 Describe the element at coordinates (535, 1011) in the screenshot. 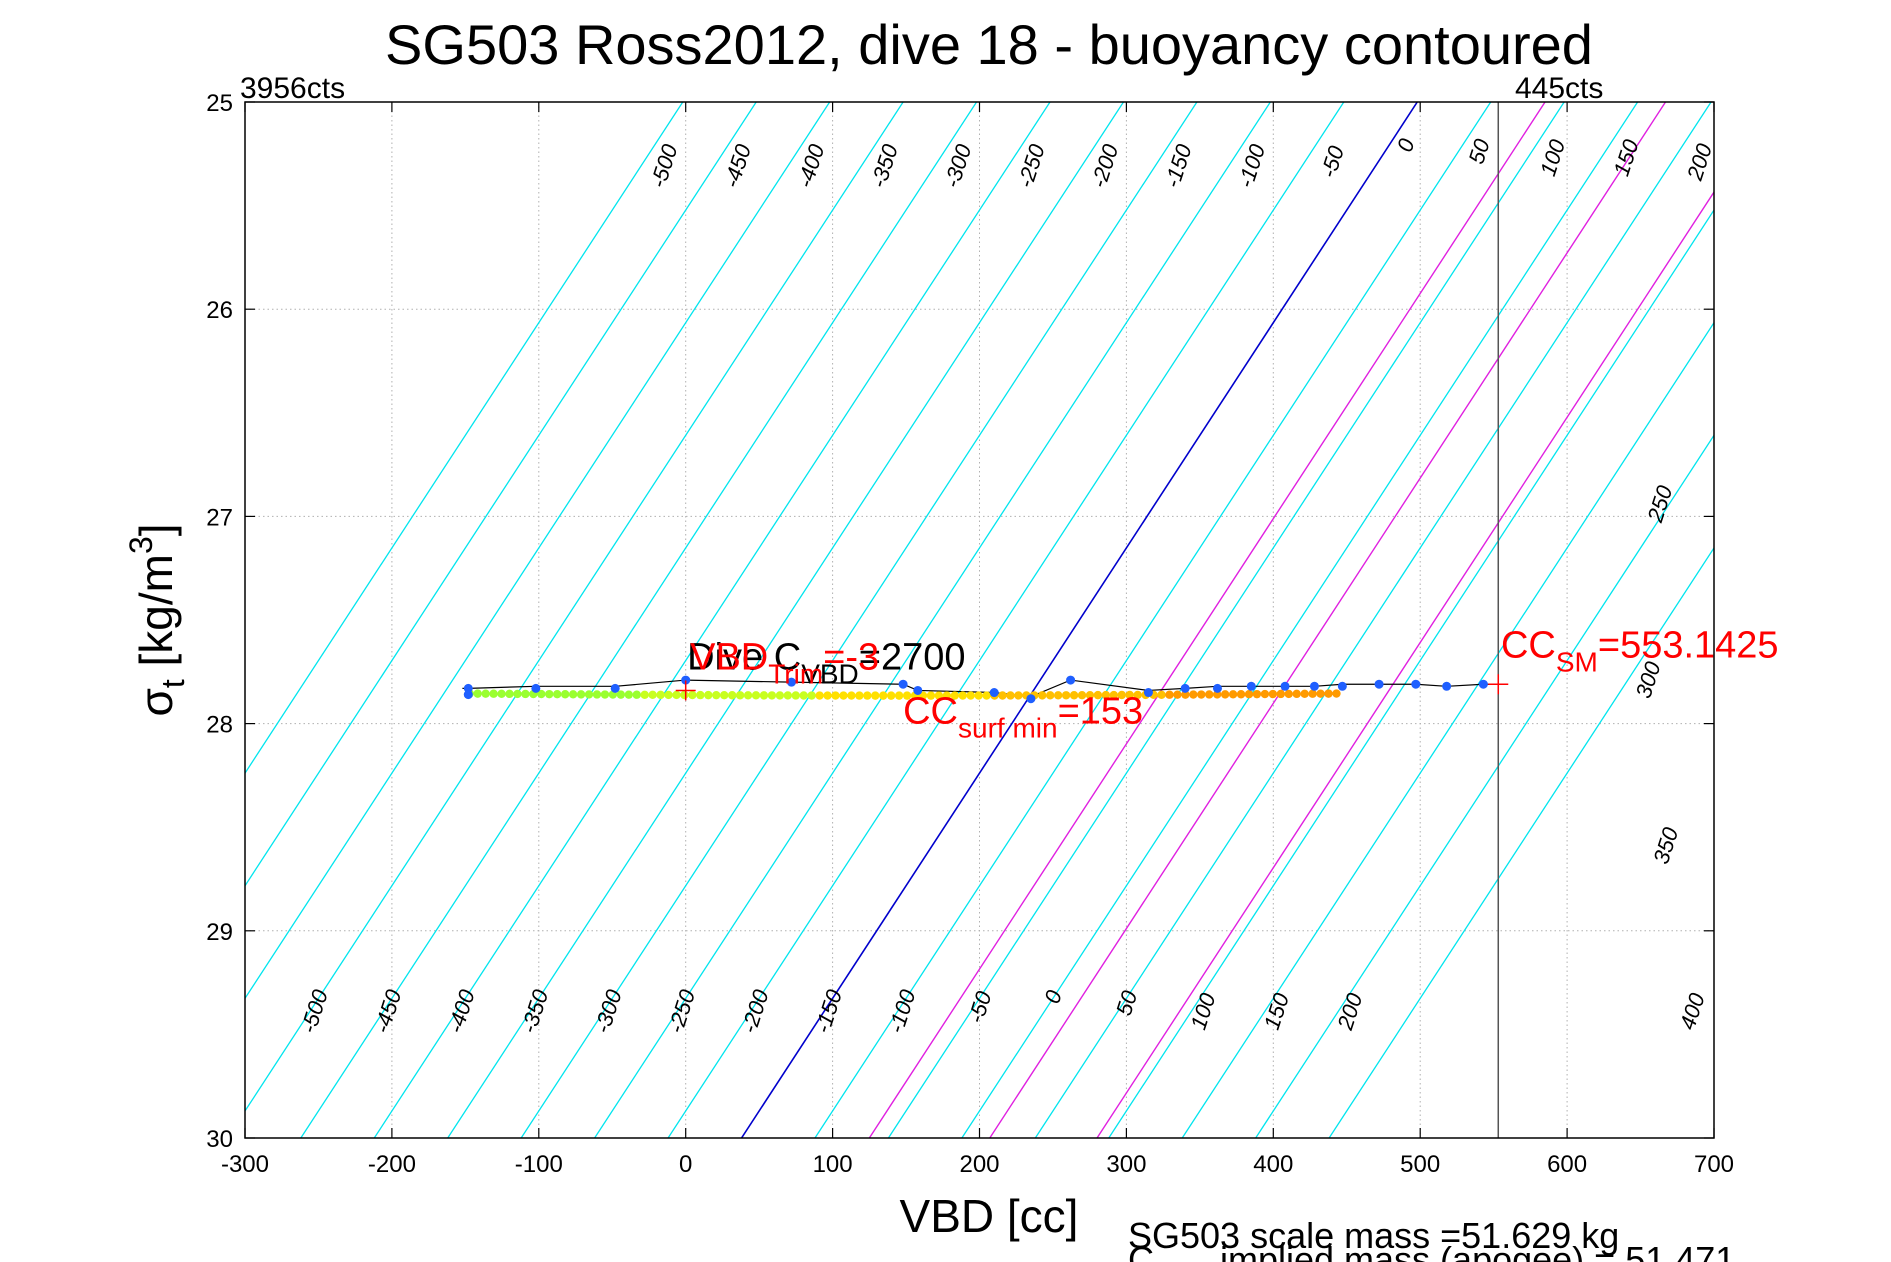

I see `contour-label: -350` at that location.